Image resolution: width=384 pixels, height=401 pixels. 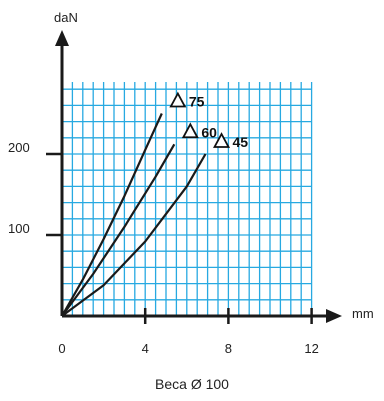 What do you see at coordinates (145, 348) in the screenshot?
I see `x-tick-label: 4` at bounding box center [145, 348].